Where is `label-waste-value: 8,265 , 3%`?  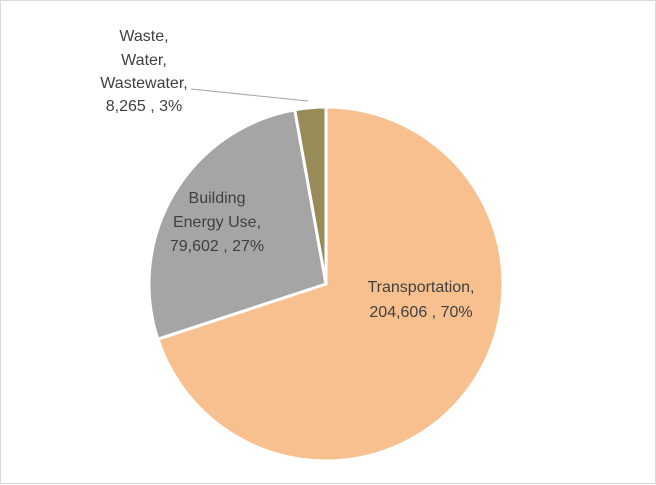 label-waste-value: 8,265 , 3% is located at coordinates (144, 106).